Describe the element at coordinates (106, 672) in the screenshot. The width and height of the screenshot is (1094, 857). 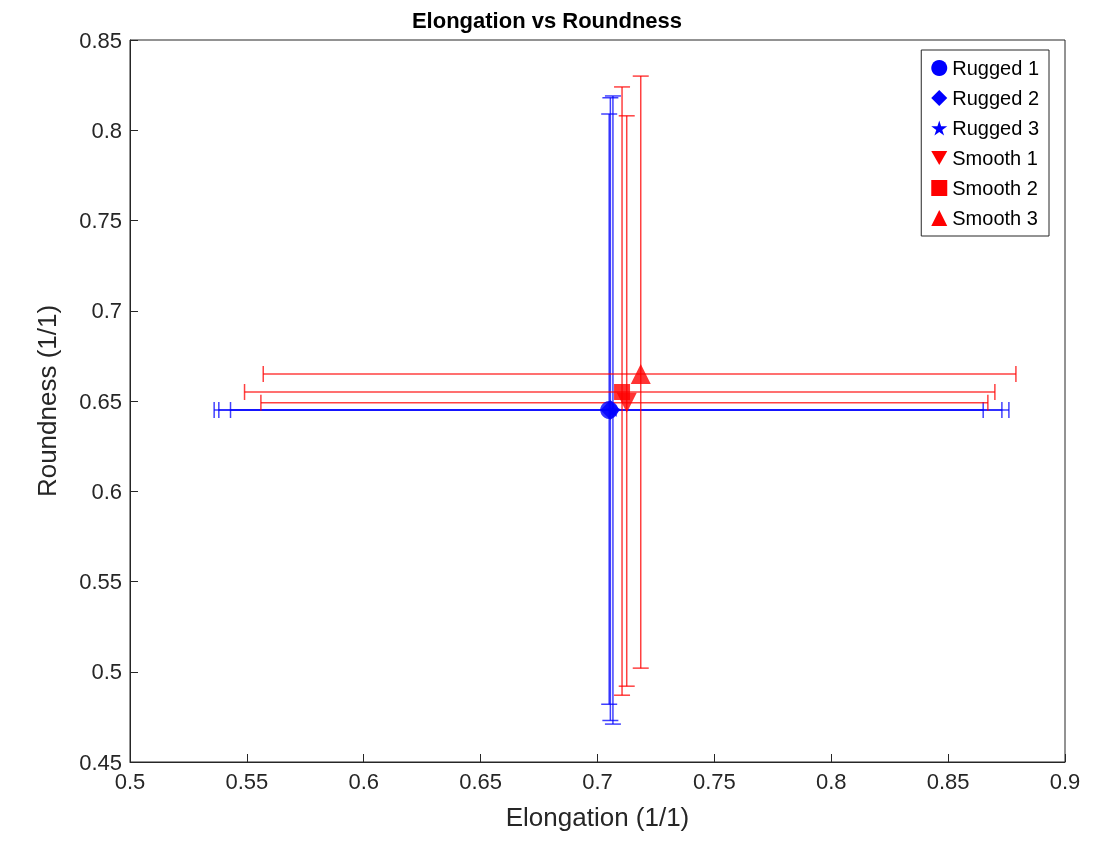
I see `y-tick-label: 0.5` at that location.